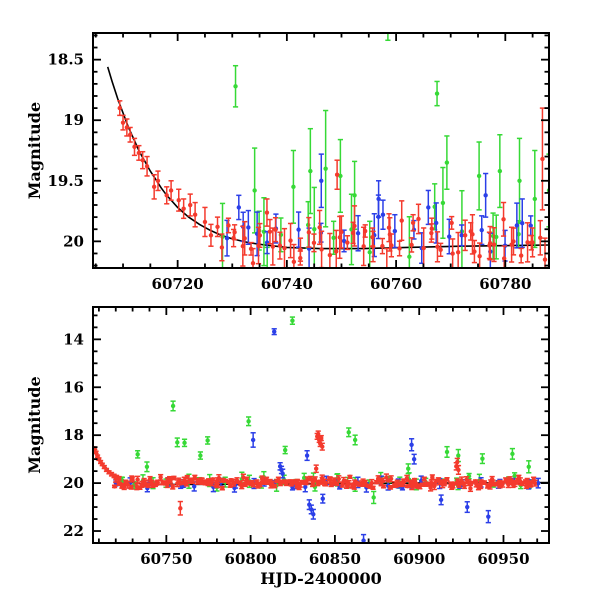  What do you see at coordinates (287, 284) in the screenshot?
I see `x-tick-label: 60740` at bounding box center [287, 284].